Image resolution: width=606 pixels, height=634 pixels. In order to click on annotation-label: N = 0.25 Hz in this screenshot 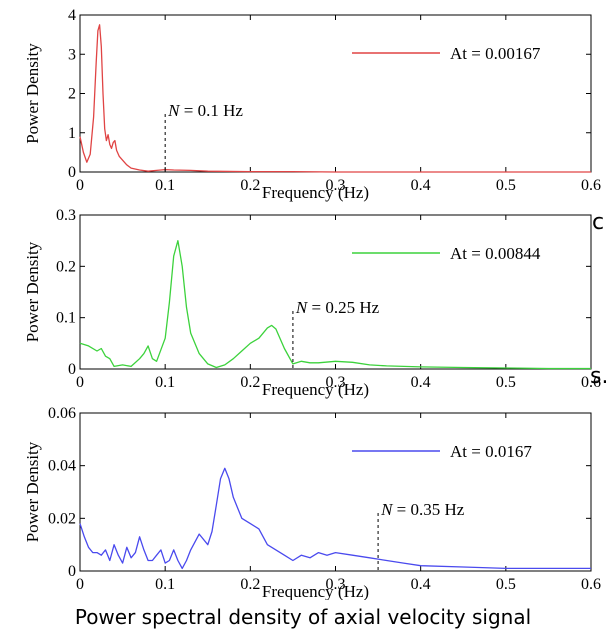, I will do `click(337, 307)`.